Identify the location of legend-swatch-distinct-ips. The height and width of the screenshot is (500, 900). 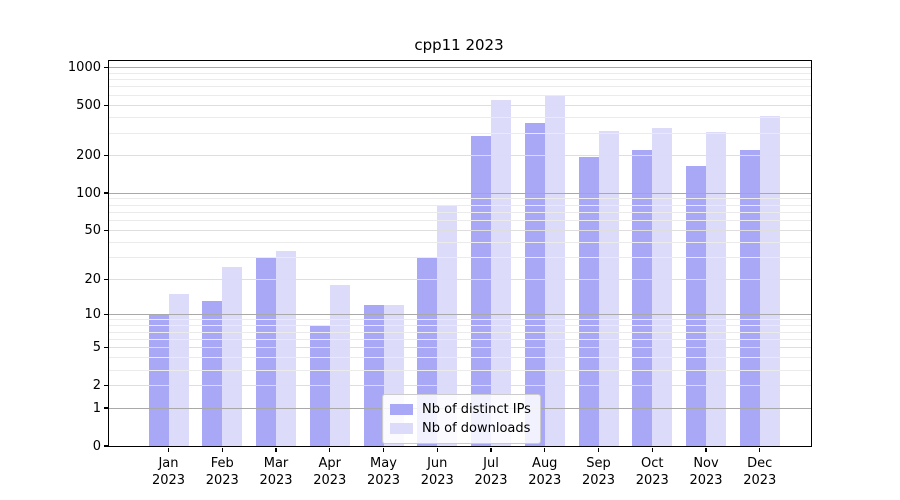
(401, 409).